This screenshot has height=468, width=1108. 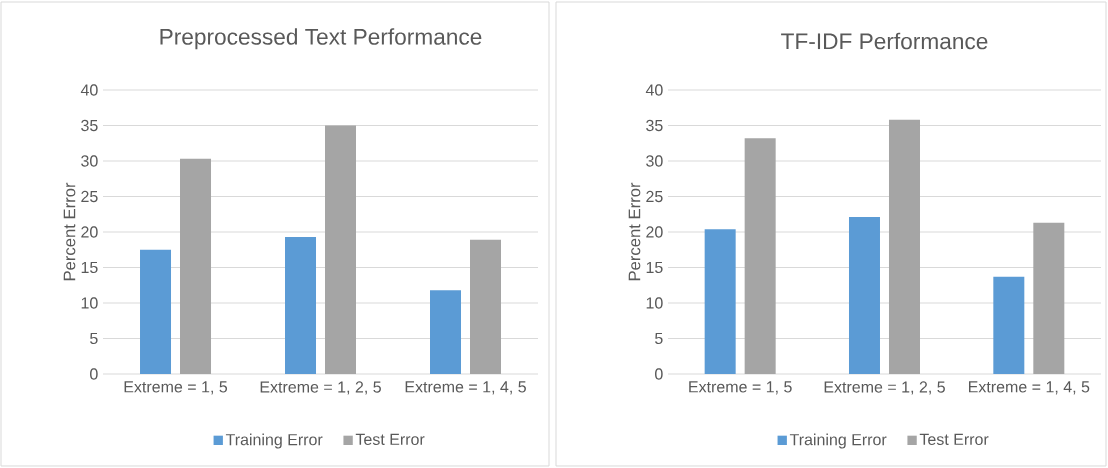 What do you see at coordinates (884, 41) in the screenshot?
I see `chart-title: TF-IDF Performance` at bounding box center [884, 41].